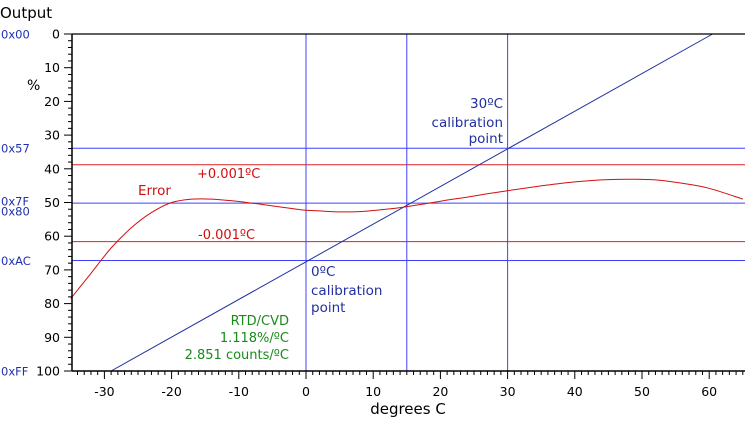 The width and height of the screenshot is (746, 421). What do you see at coordinates (226, 235) in the screenshot?
I see `minus-error-limit-label: -0.001ºC` at bounding box center [226, 235].